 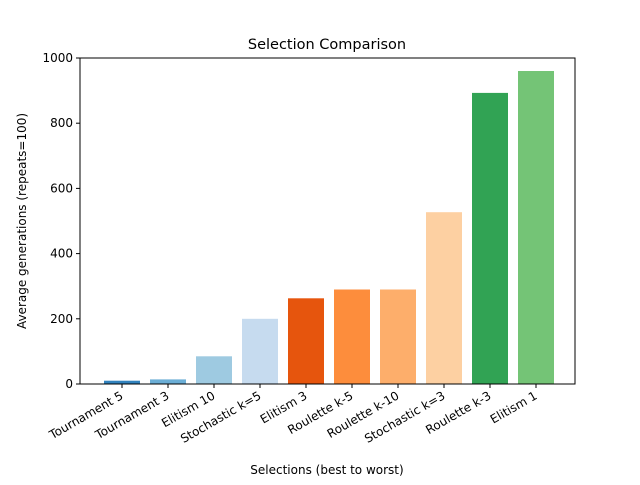 What do you see at coordinates (61, 188) in the screenshot?
I see `y-tick-label: 600` at bounding box center [61, 188].